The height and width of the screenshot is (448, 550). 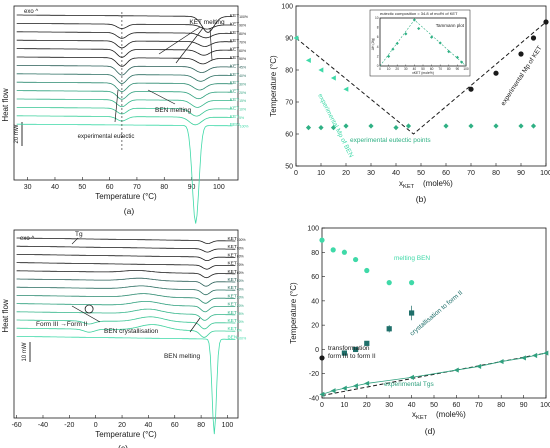 I want to click on panel-a-tick-label: 70, so click(x=137, y=187).